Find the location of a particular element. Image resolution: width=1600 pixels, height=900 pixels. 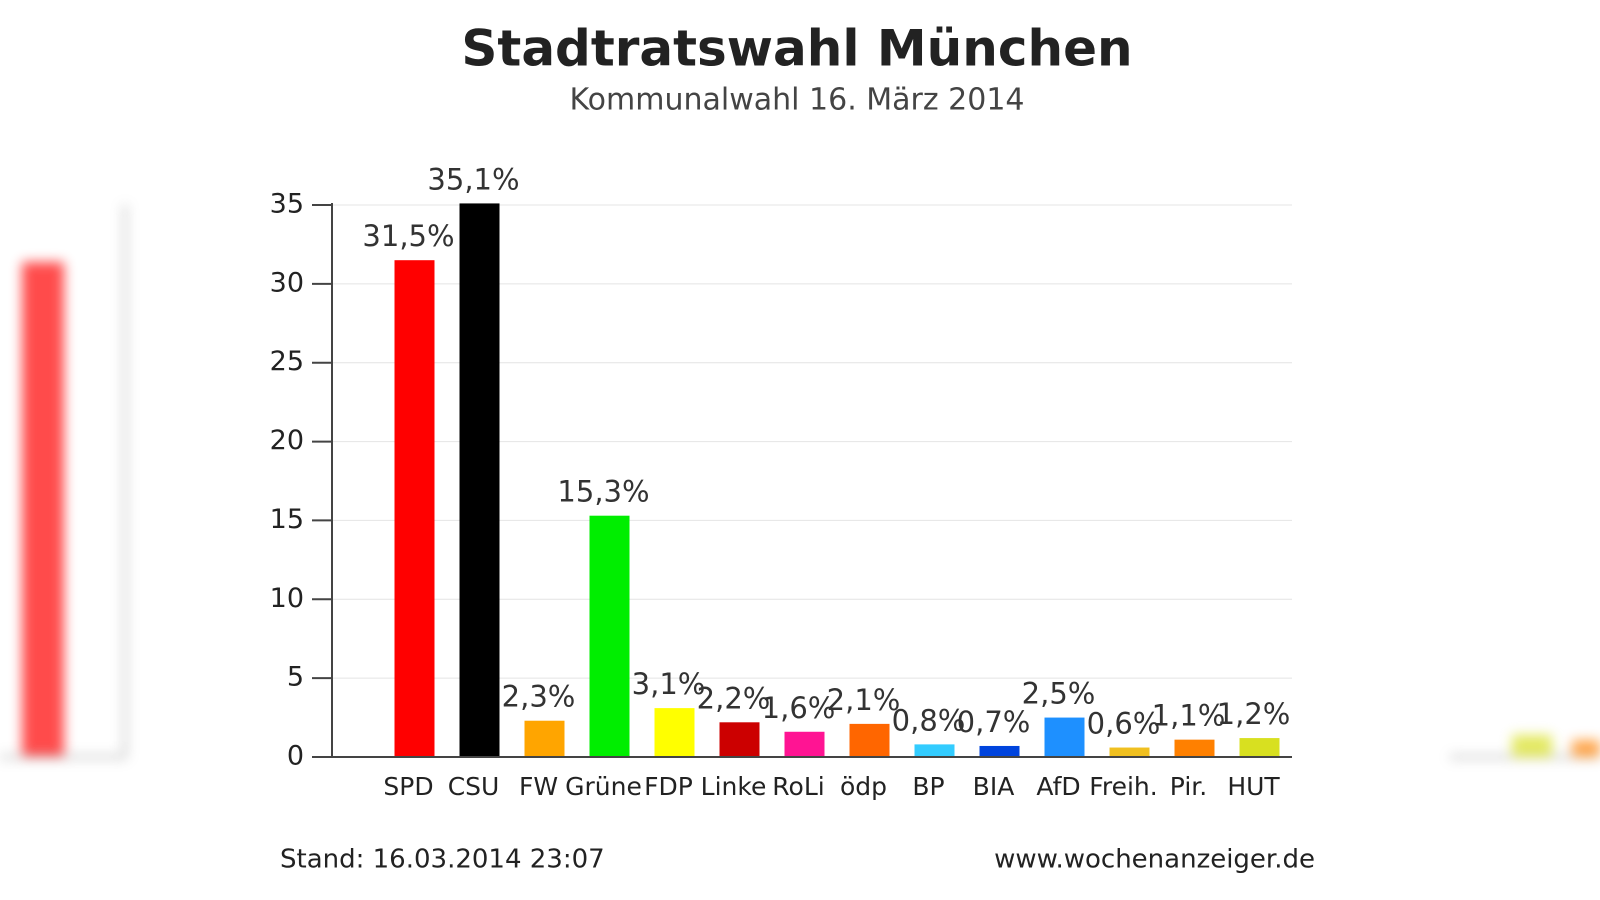

value-label: 2,3% is located at coordinates (539, 697).